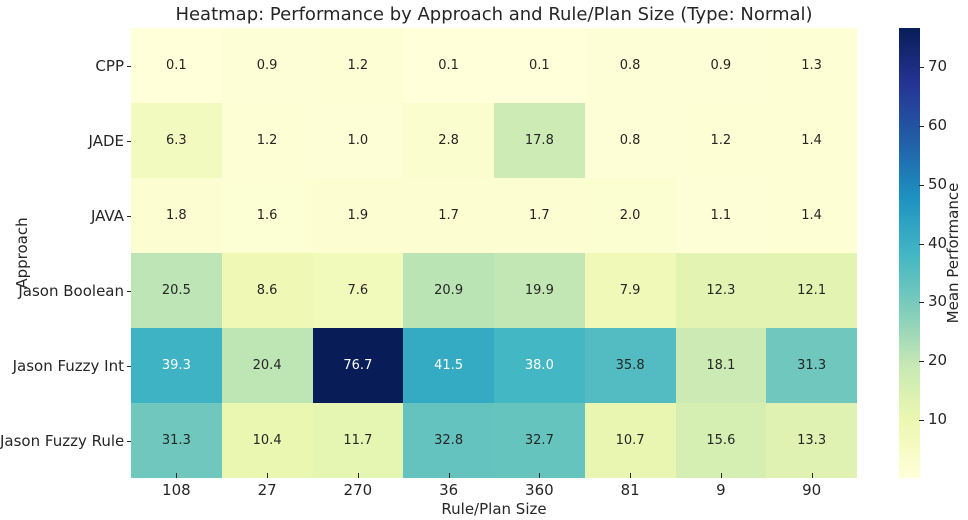 The height and width of the screenshot is (520, 968). Describe the element at coordinates (539, 440) in the screenshot. I see `heatmap-cell-jason-fuzzy-rule-360: 32.7` at that location.